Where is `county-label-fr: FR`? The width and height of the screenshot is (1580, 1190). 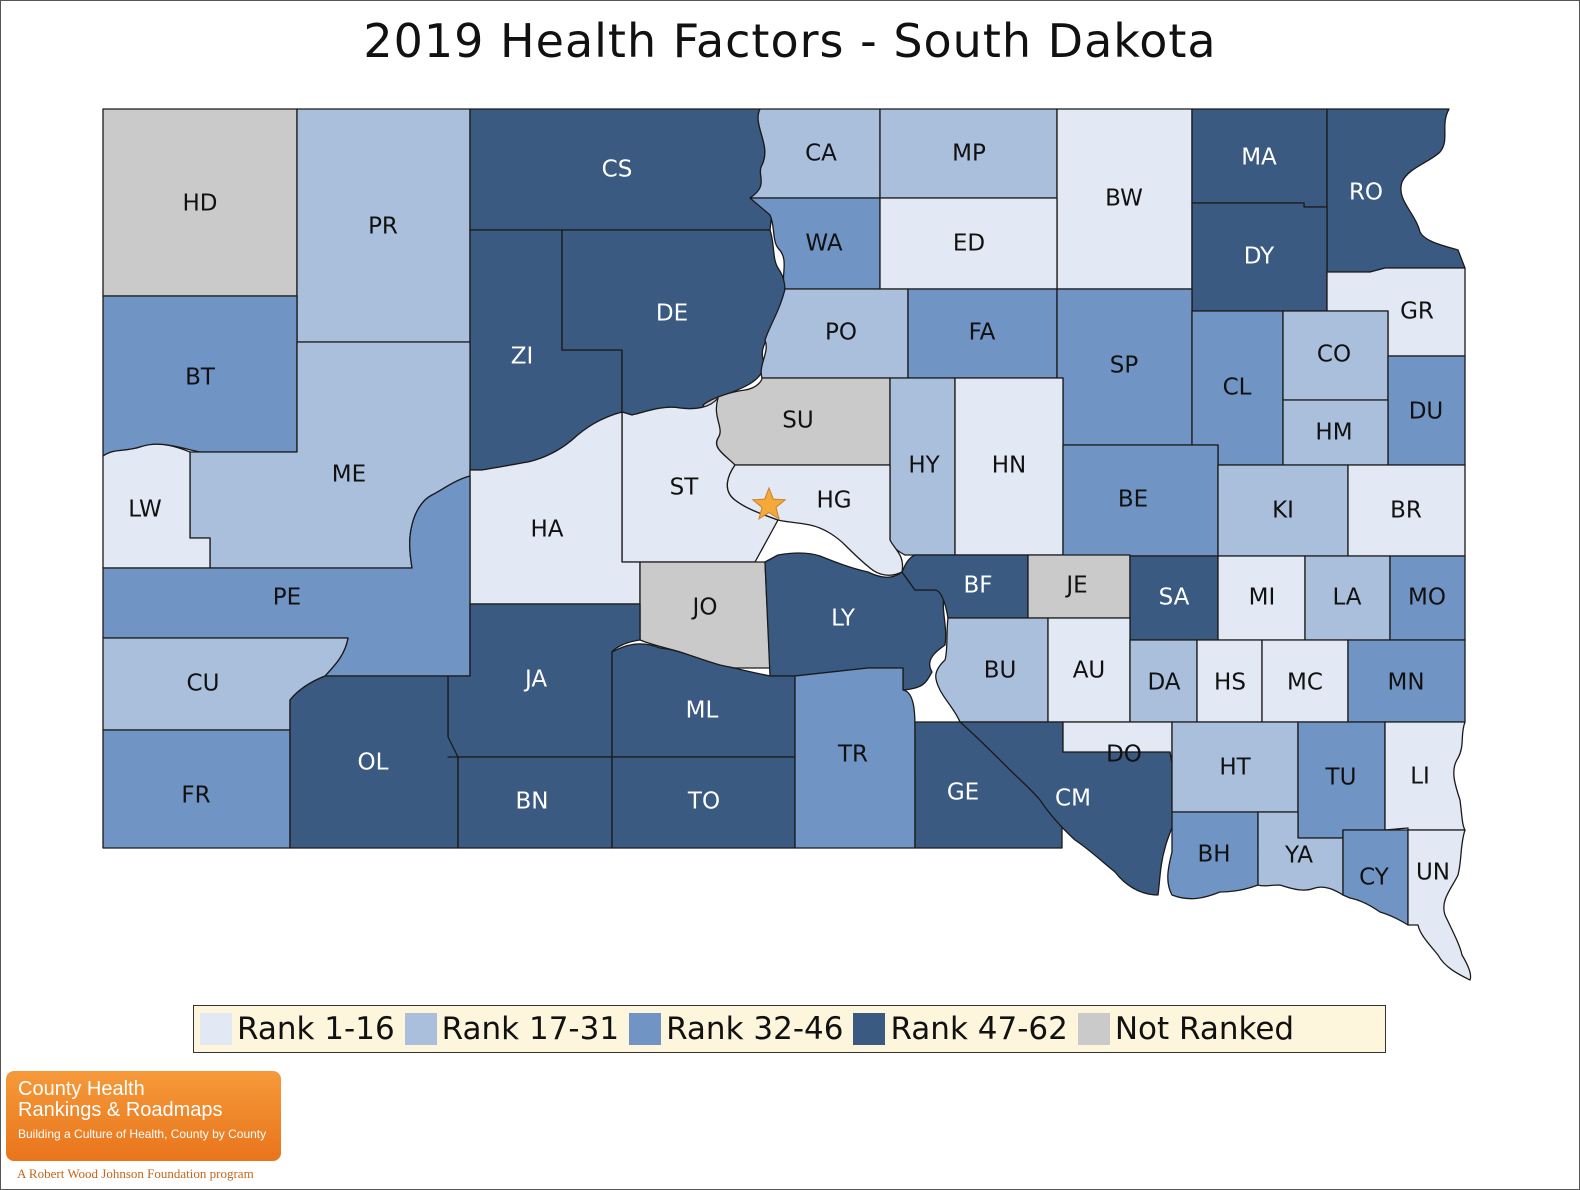 county-label-fr: FR is located at coordinates (195, 796).